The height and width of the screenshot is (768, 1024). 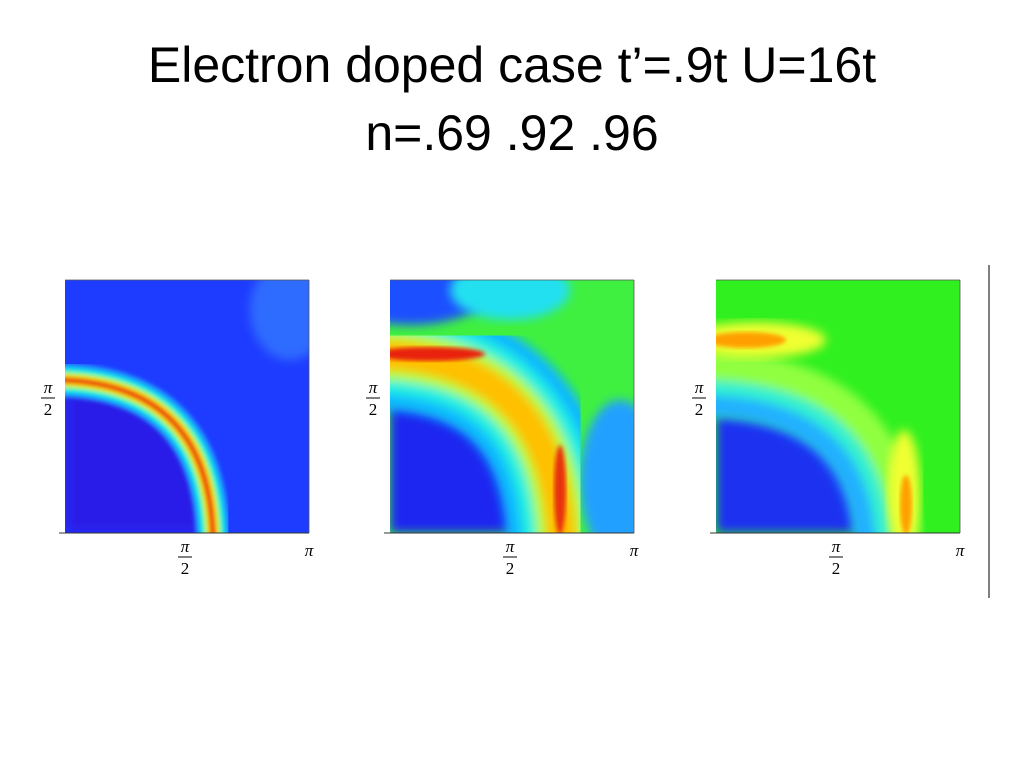 I want to click on title-line-1: Electron doped case t’=.9t U=16t, so click(x=512, y=65).